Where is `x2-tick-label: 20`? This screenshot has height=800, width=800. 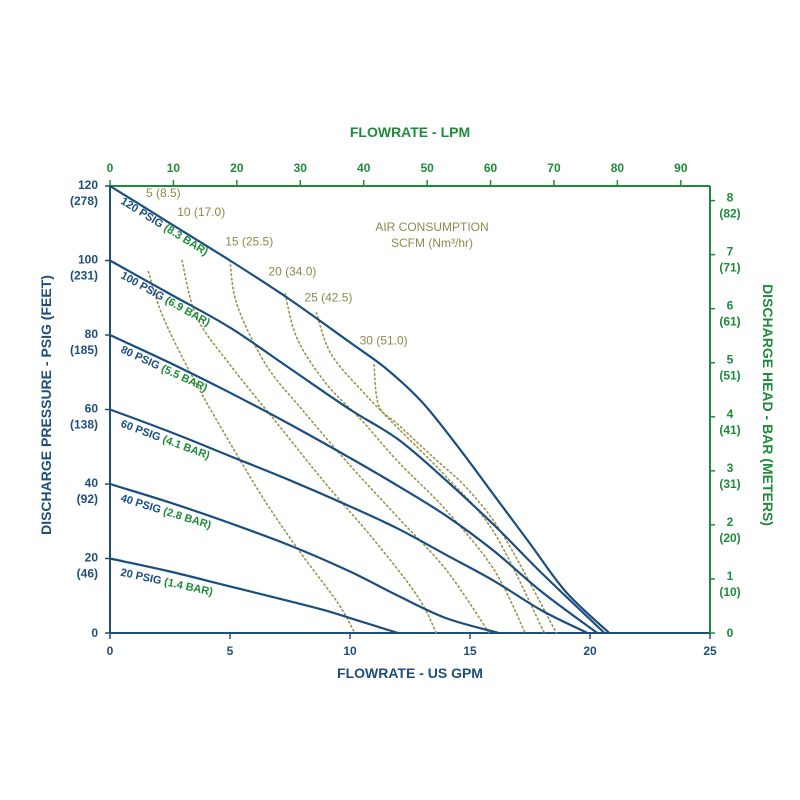
x2-tick-label: 20 is located at coordinates (237, 168).